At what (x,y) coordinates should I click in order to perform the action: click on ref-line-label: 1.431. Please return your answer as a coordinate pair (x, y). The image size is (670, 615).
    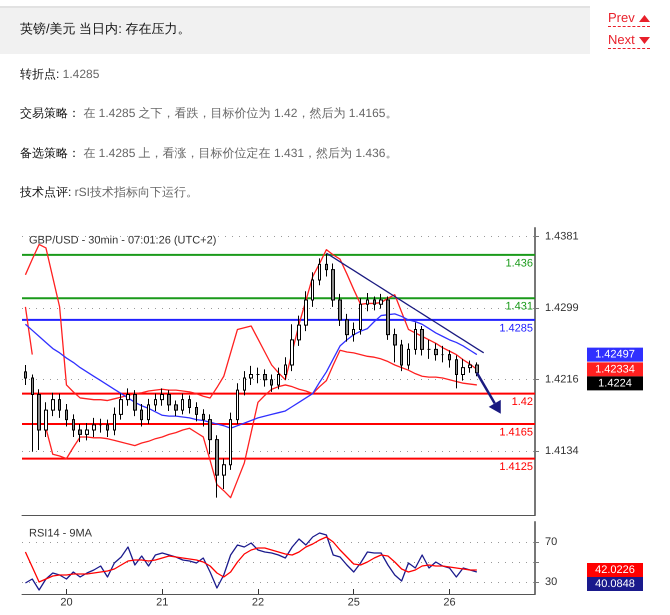
    Looking at the image, I should click on (519, 306).